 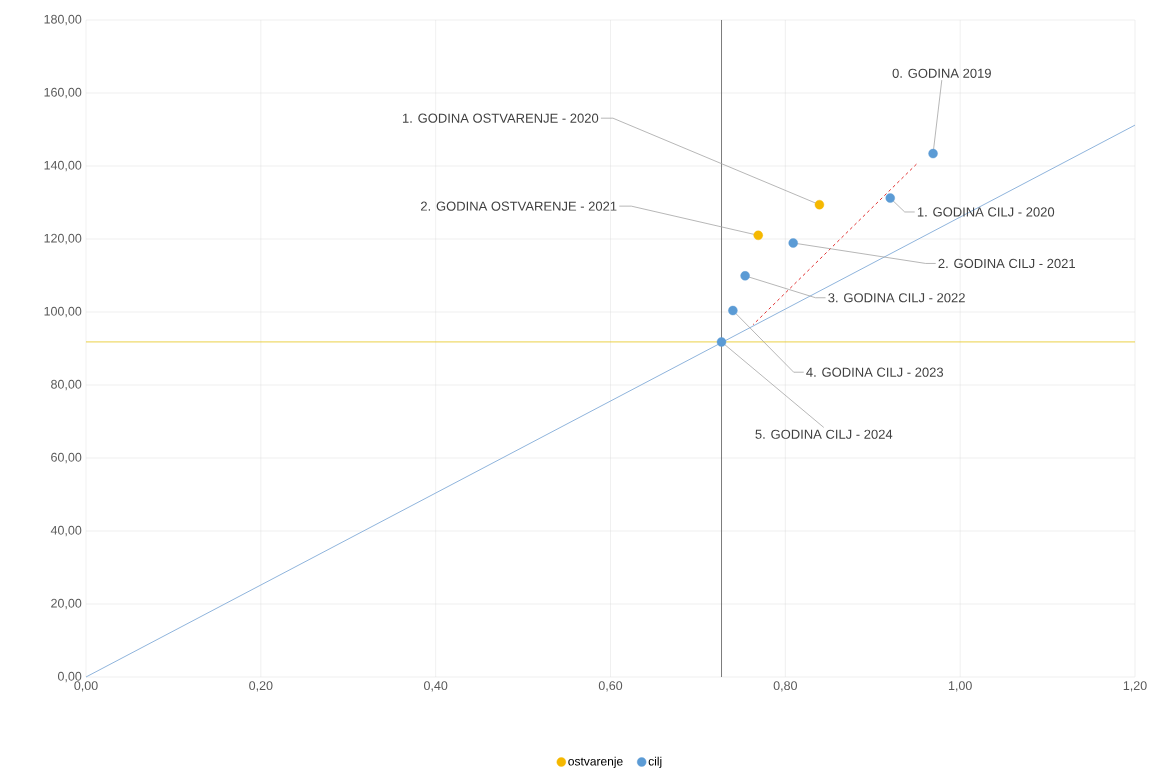 I want to click on annotation: 2. GODINA OSTVARENJE - 2021, so click(x=519, y=206).